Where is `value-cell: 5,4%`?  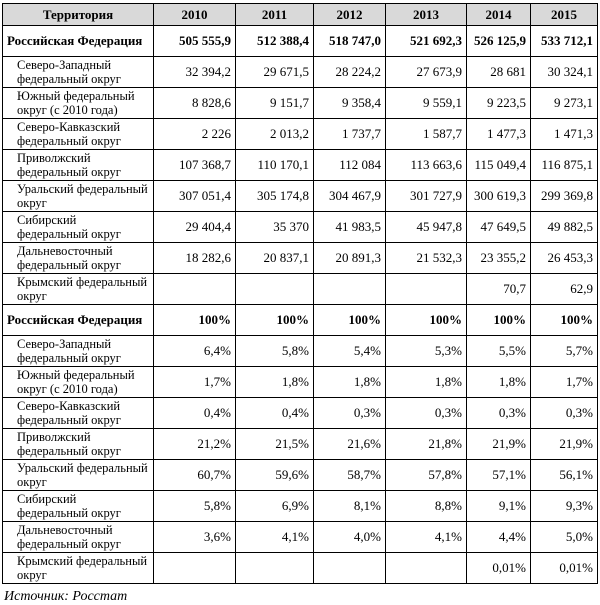
value-cell: 5,4% is located at coordinates (349, 351).